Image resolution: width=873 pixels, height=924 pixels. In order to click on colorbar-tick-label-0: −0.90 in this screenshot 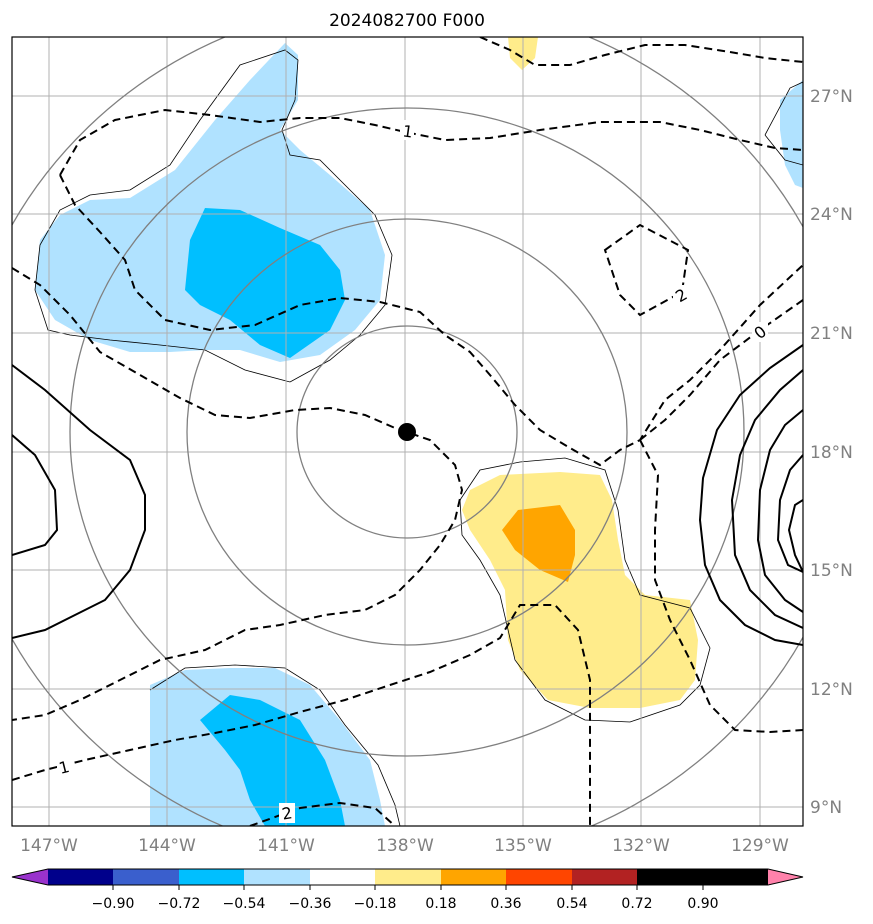, I will do `click(113, 904)`.